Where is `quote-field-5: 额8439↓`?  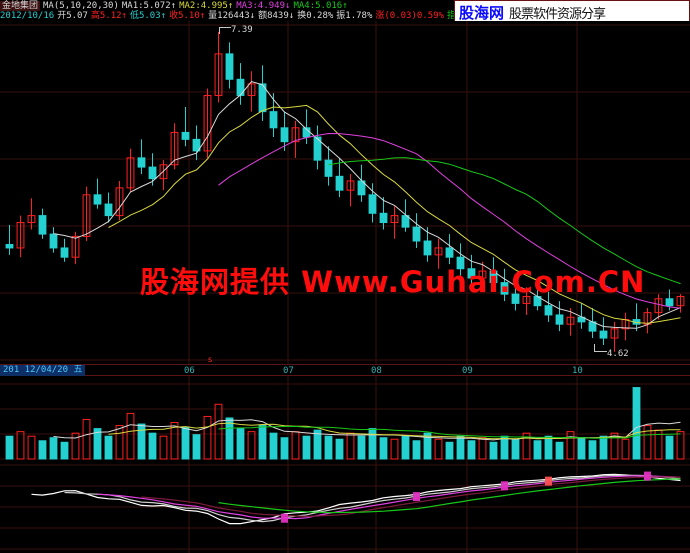 quote-field-5: 额8439↓ is located at coordinates (276, 16).